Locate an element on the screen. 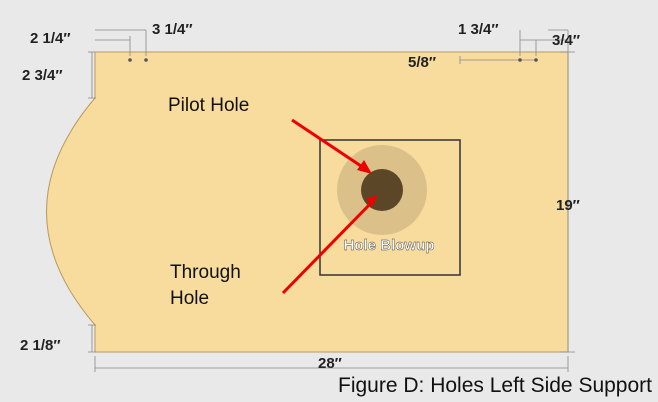  through-hole-label: Hole is located at coordinates (189, 298).